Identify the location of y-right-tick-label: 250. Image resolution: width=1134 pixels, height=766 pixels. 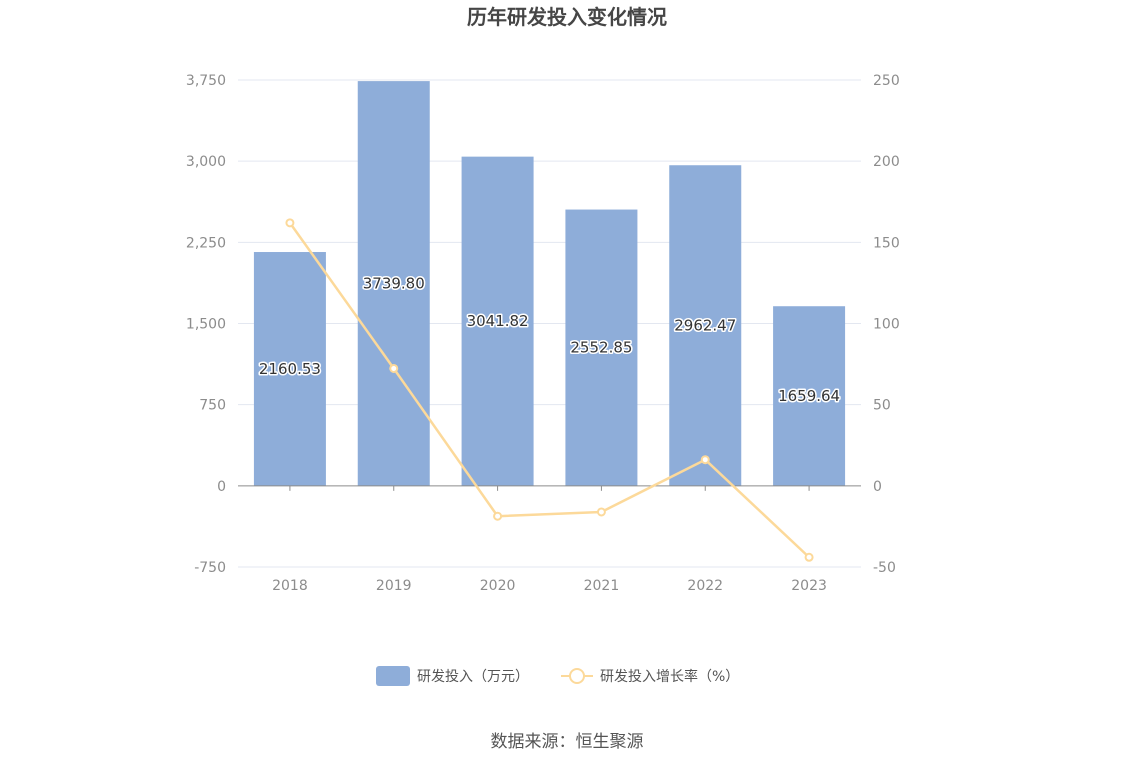
(886, 81).